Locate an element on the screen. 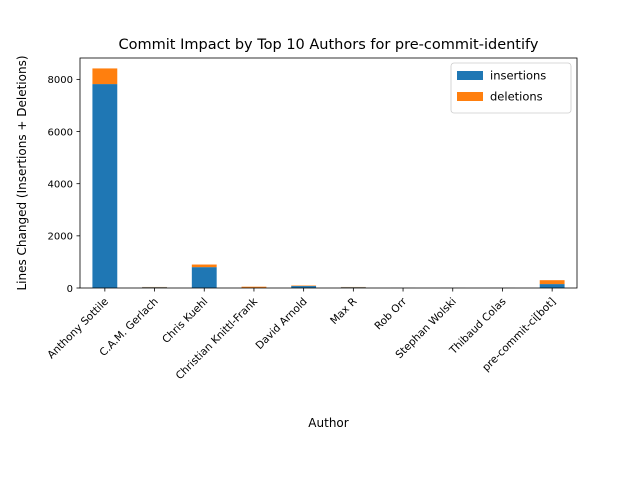 The width and height of the screenshot is (640, 480). legend-swatch-insertions is located at coordinates (470, 75).